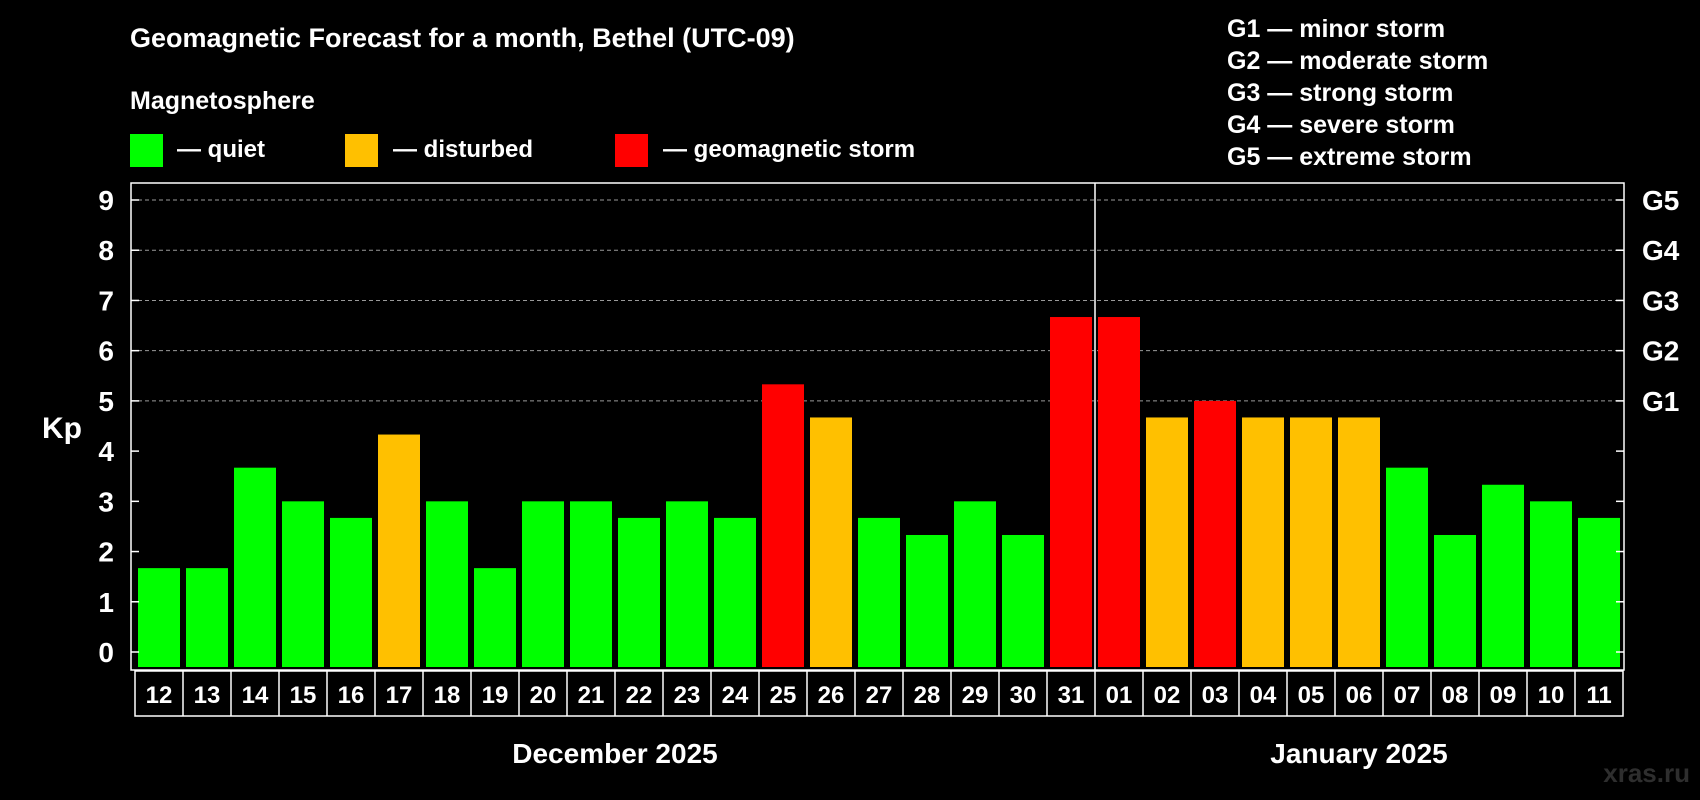 This screenshot has width=1700, height=800. What do you see at coordinates (789, 149) in the screenshot?
I see `legend-label-storm: — geomagnetic storm` at bounding box center [789, 149].